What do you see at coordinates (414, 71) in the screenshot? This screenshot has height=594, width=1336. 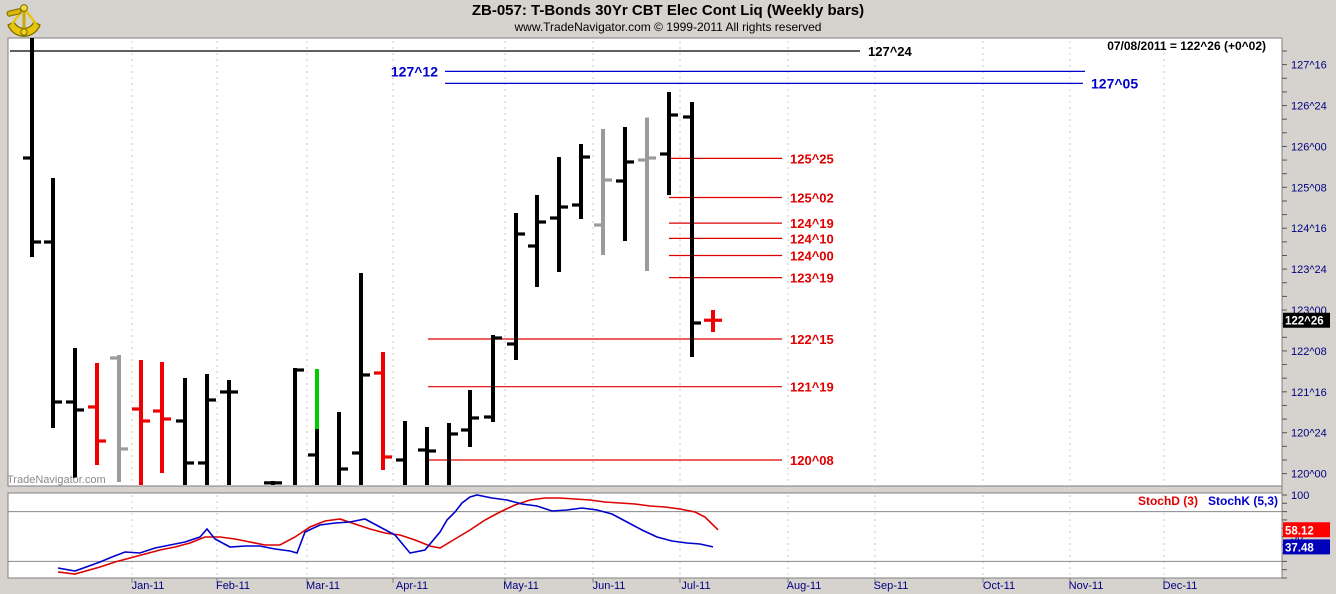 I see `level-label-127^12: 127^12` at bounding box center [414, 71].